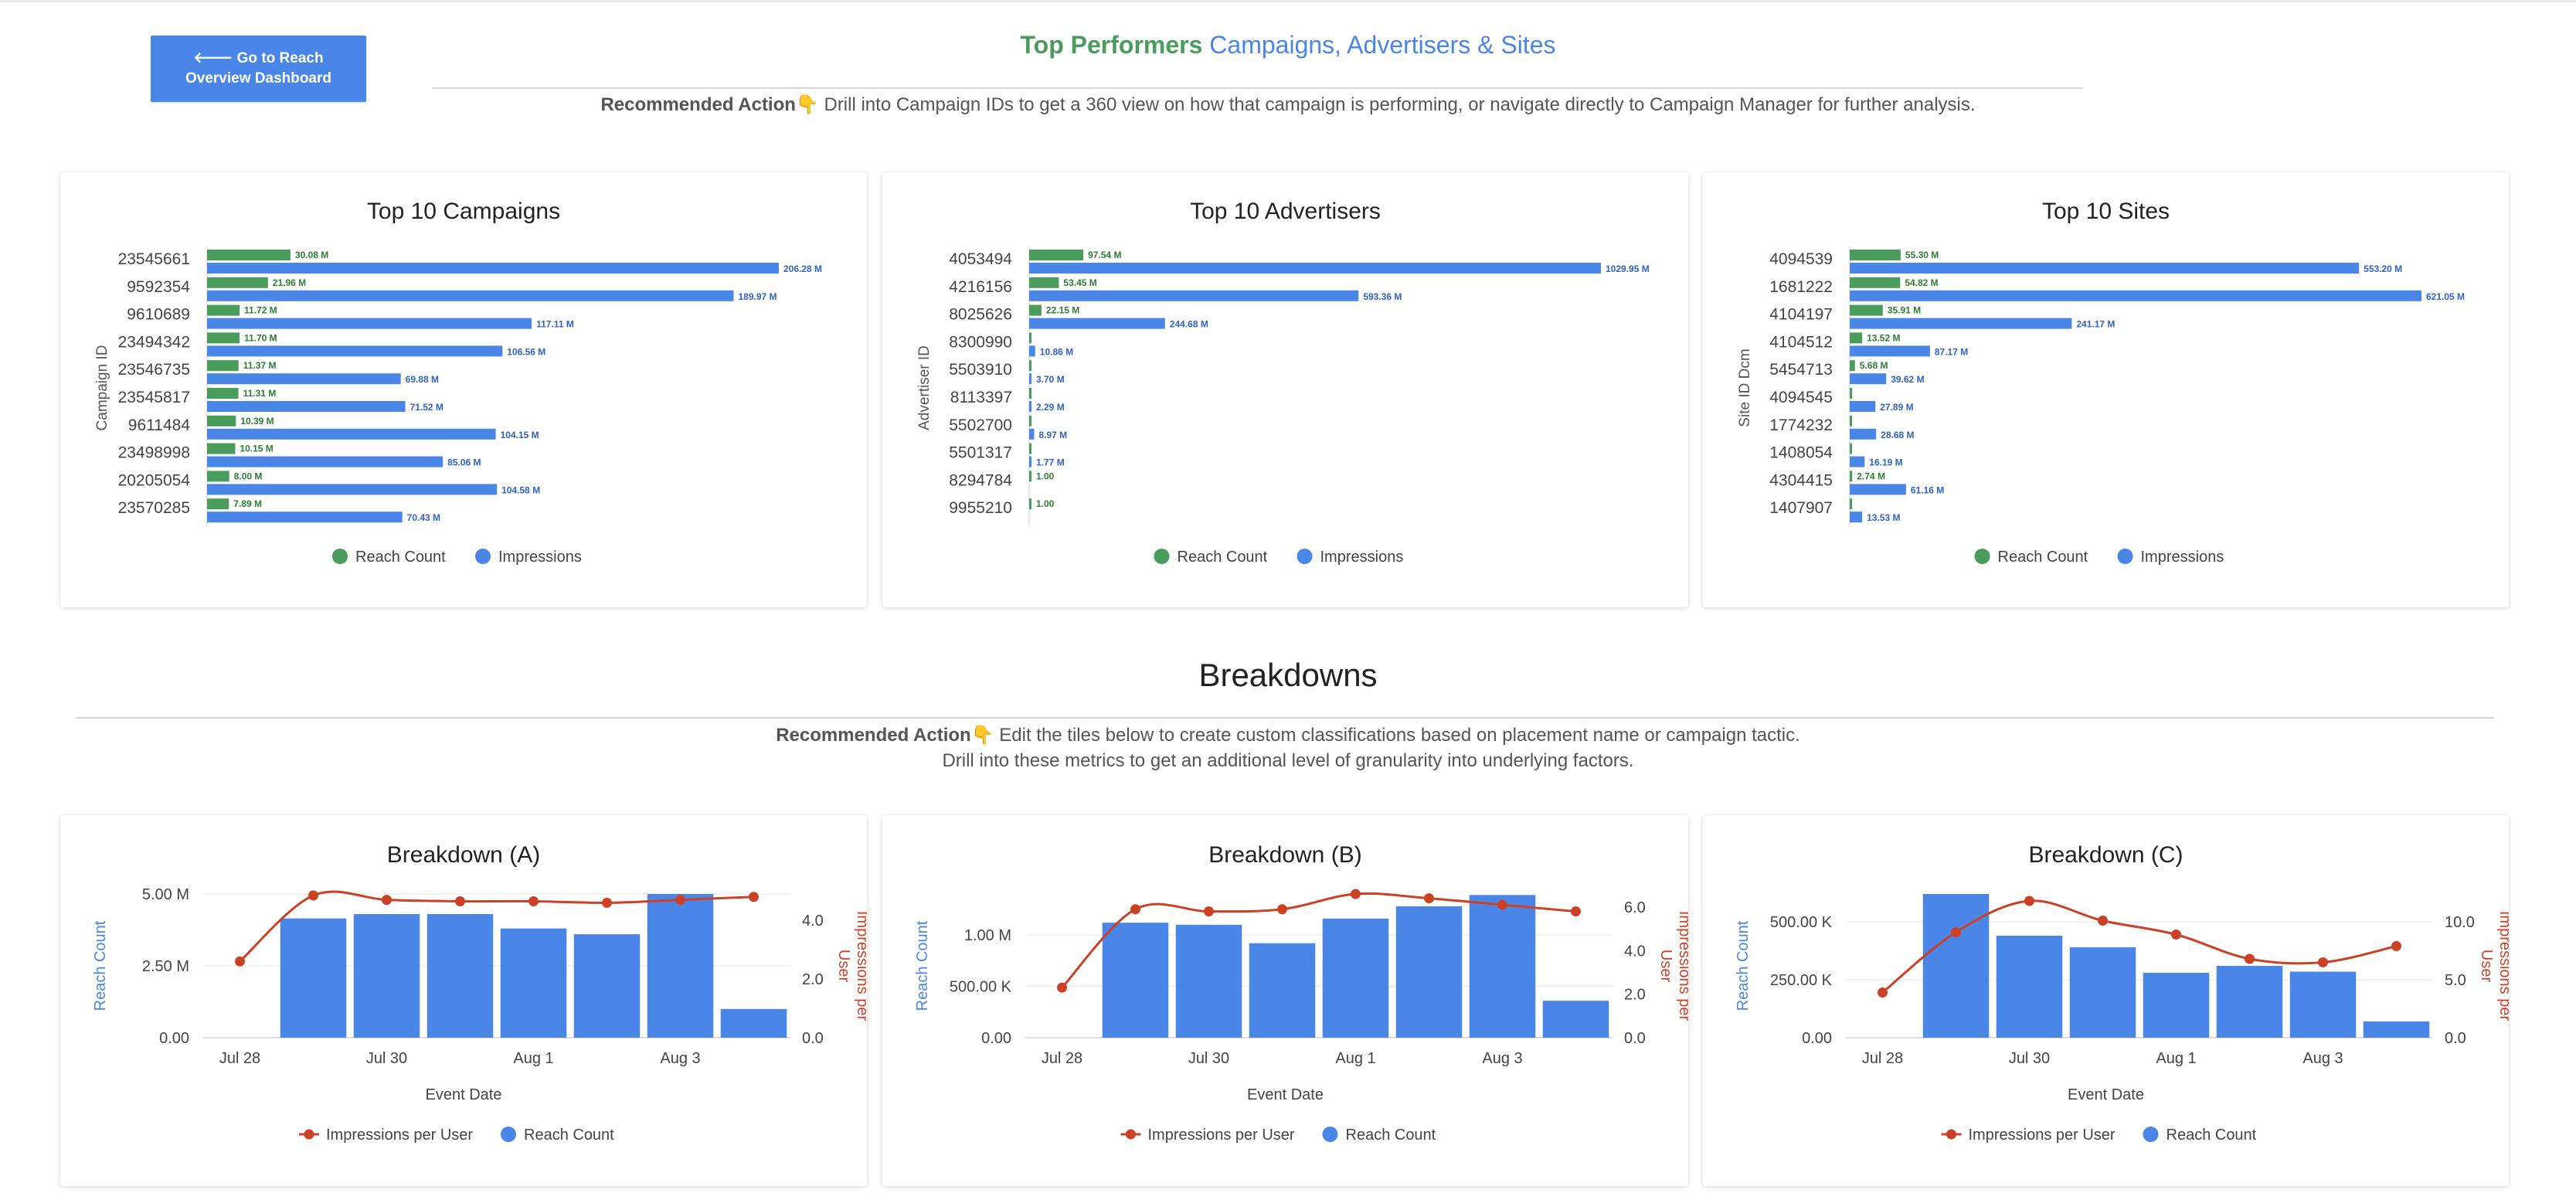  What do you see at coordinates (260, 337) in the screenshot?
I see `reach-data-label: 11.70 M` at bounding box center [260, 337].